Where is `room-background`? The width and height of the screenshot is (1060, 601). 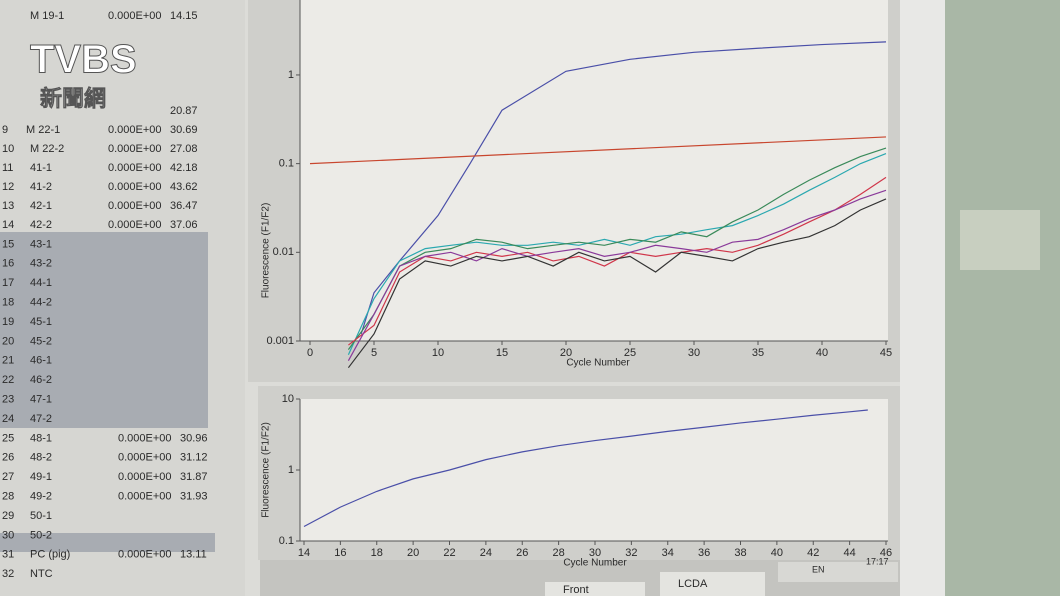 room-background is located at coordinates (1002, 298).